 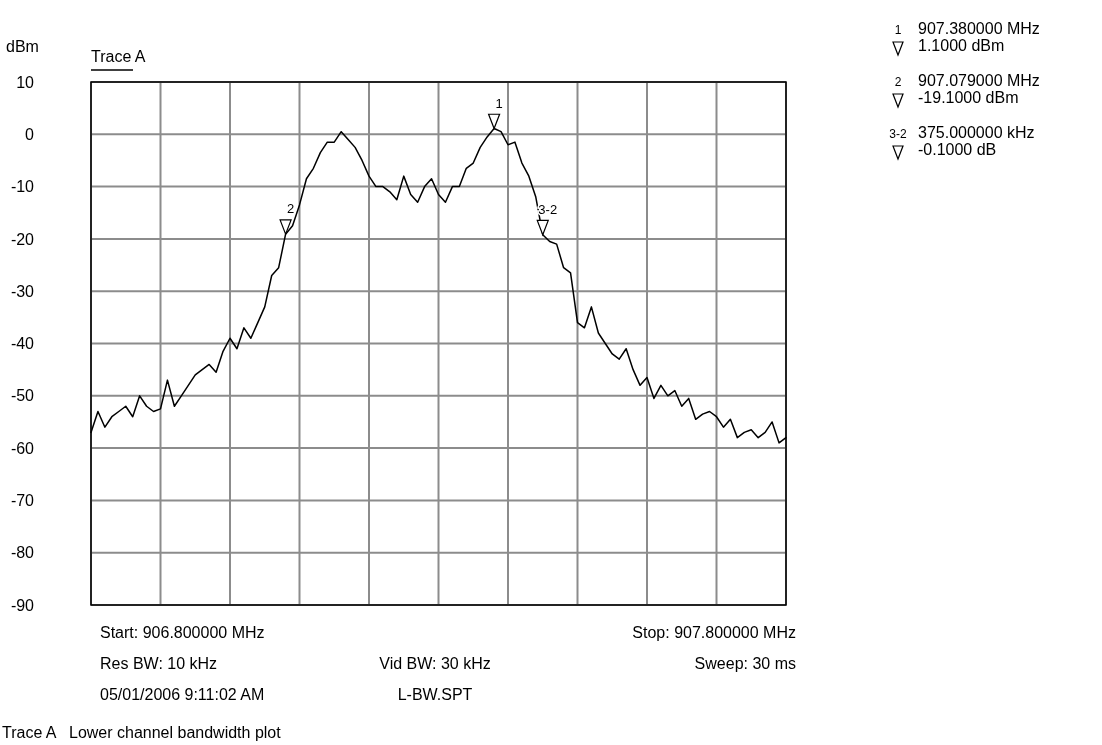 What do you see at coordinates (142, 732) in the screenshot?
I see `text: Trace A Lower channel bandwidth plot` at bounding box center [142, 732].